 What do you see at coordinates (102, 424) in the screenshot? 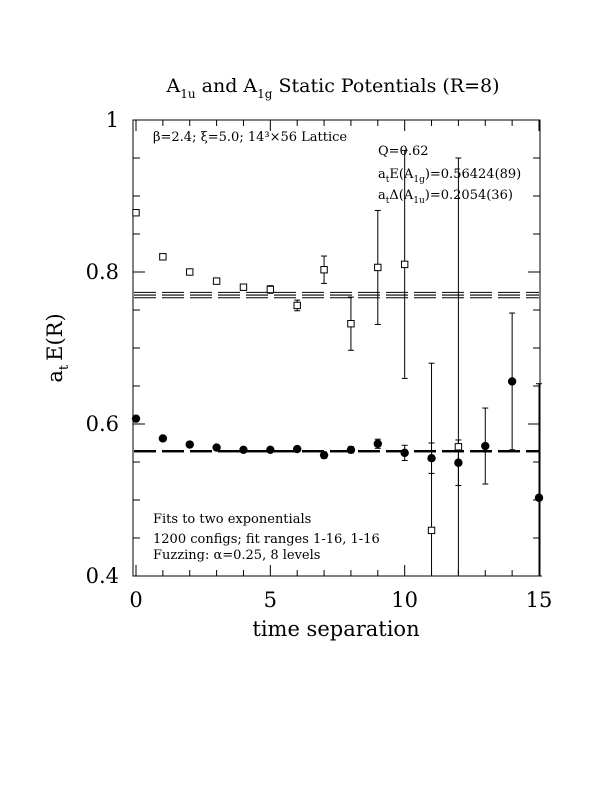
I see `y-tick-label: 0.6` at bounding box center [102, 424].